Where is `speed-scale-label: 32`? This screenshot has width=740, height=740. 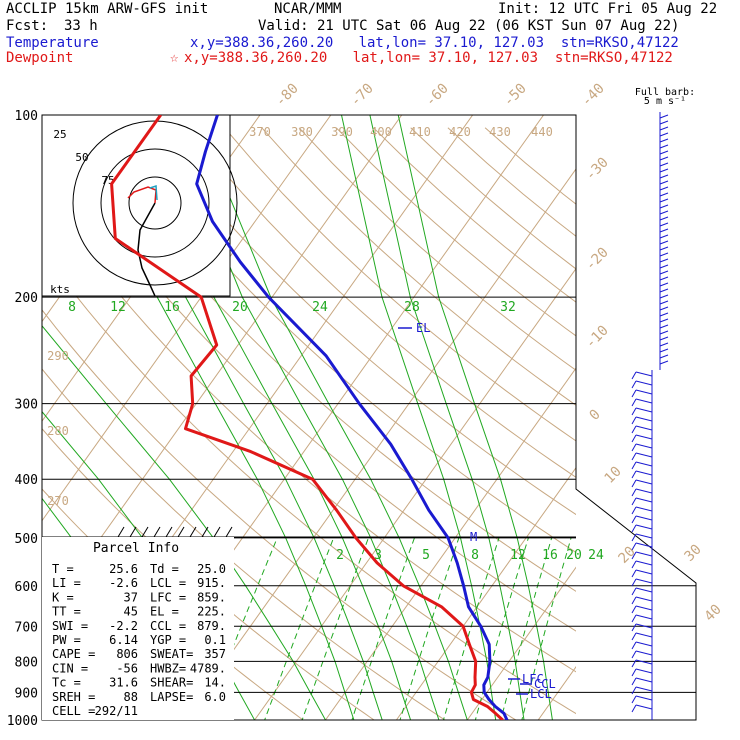
speed-scale-label: 32 is located at coordinates (508, 307).